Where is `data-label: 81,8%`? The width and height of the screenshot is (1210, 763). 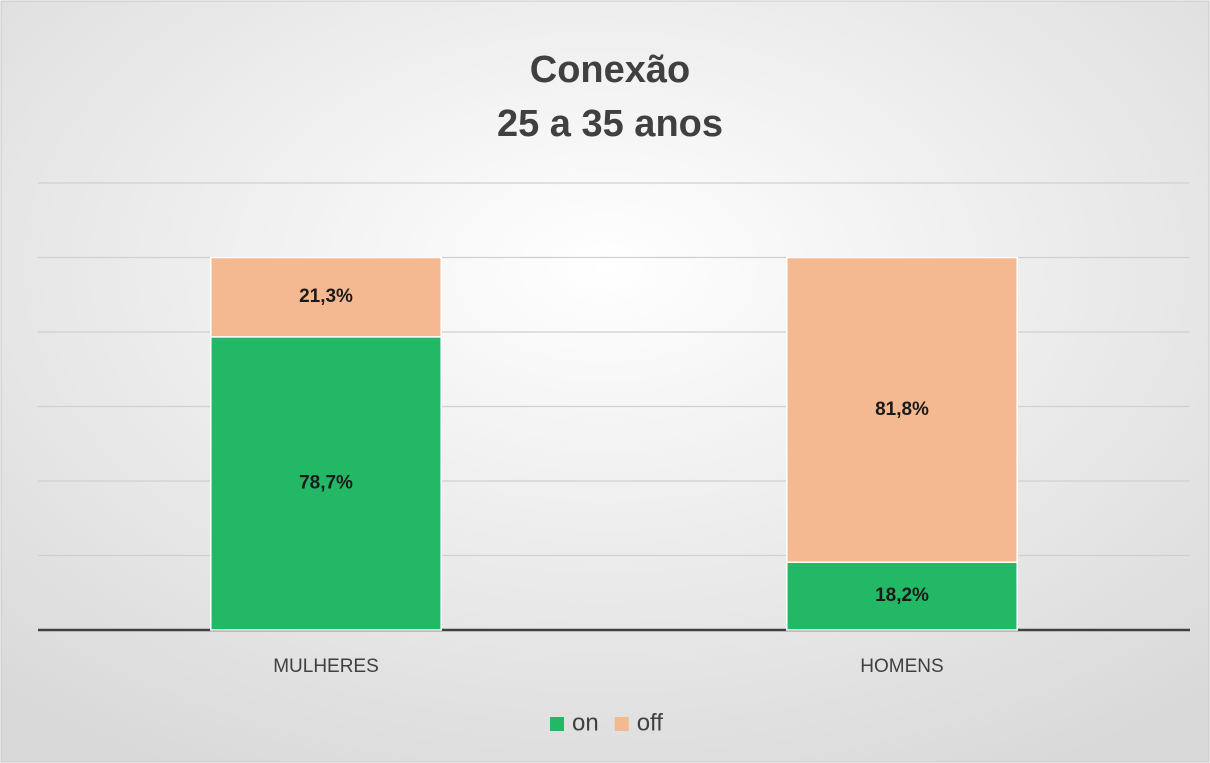 data-label: 81,8% is located at coordinates (902, 409).